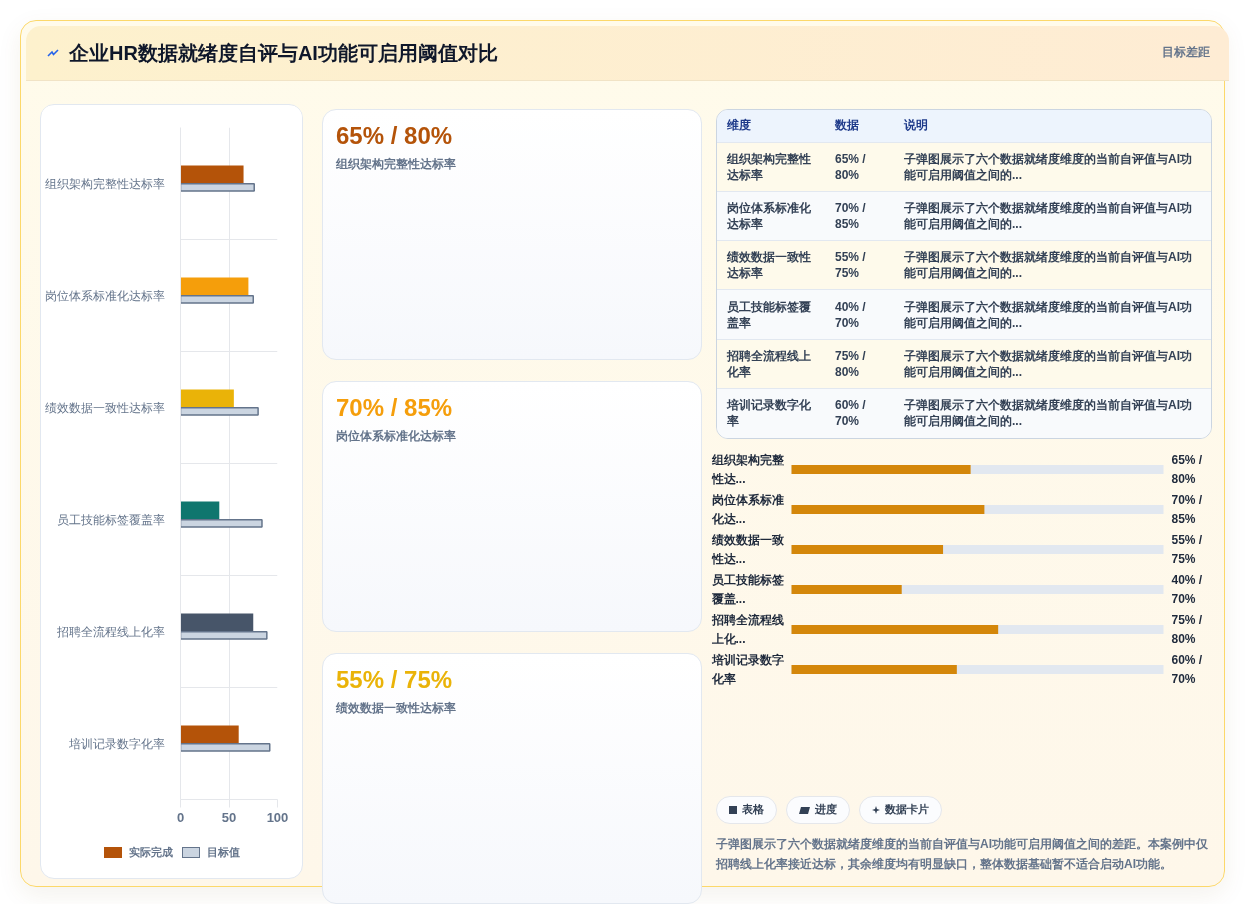 This screenshot has width=1246, height=904. Describe the element at coordinates (1187, 509) in the screenshot. I see `data-label: 70% / 85%` at that location.